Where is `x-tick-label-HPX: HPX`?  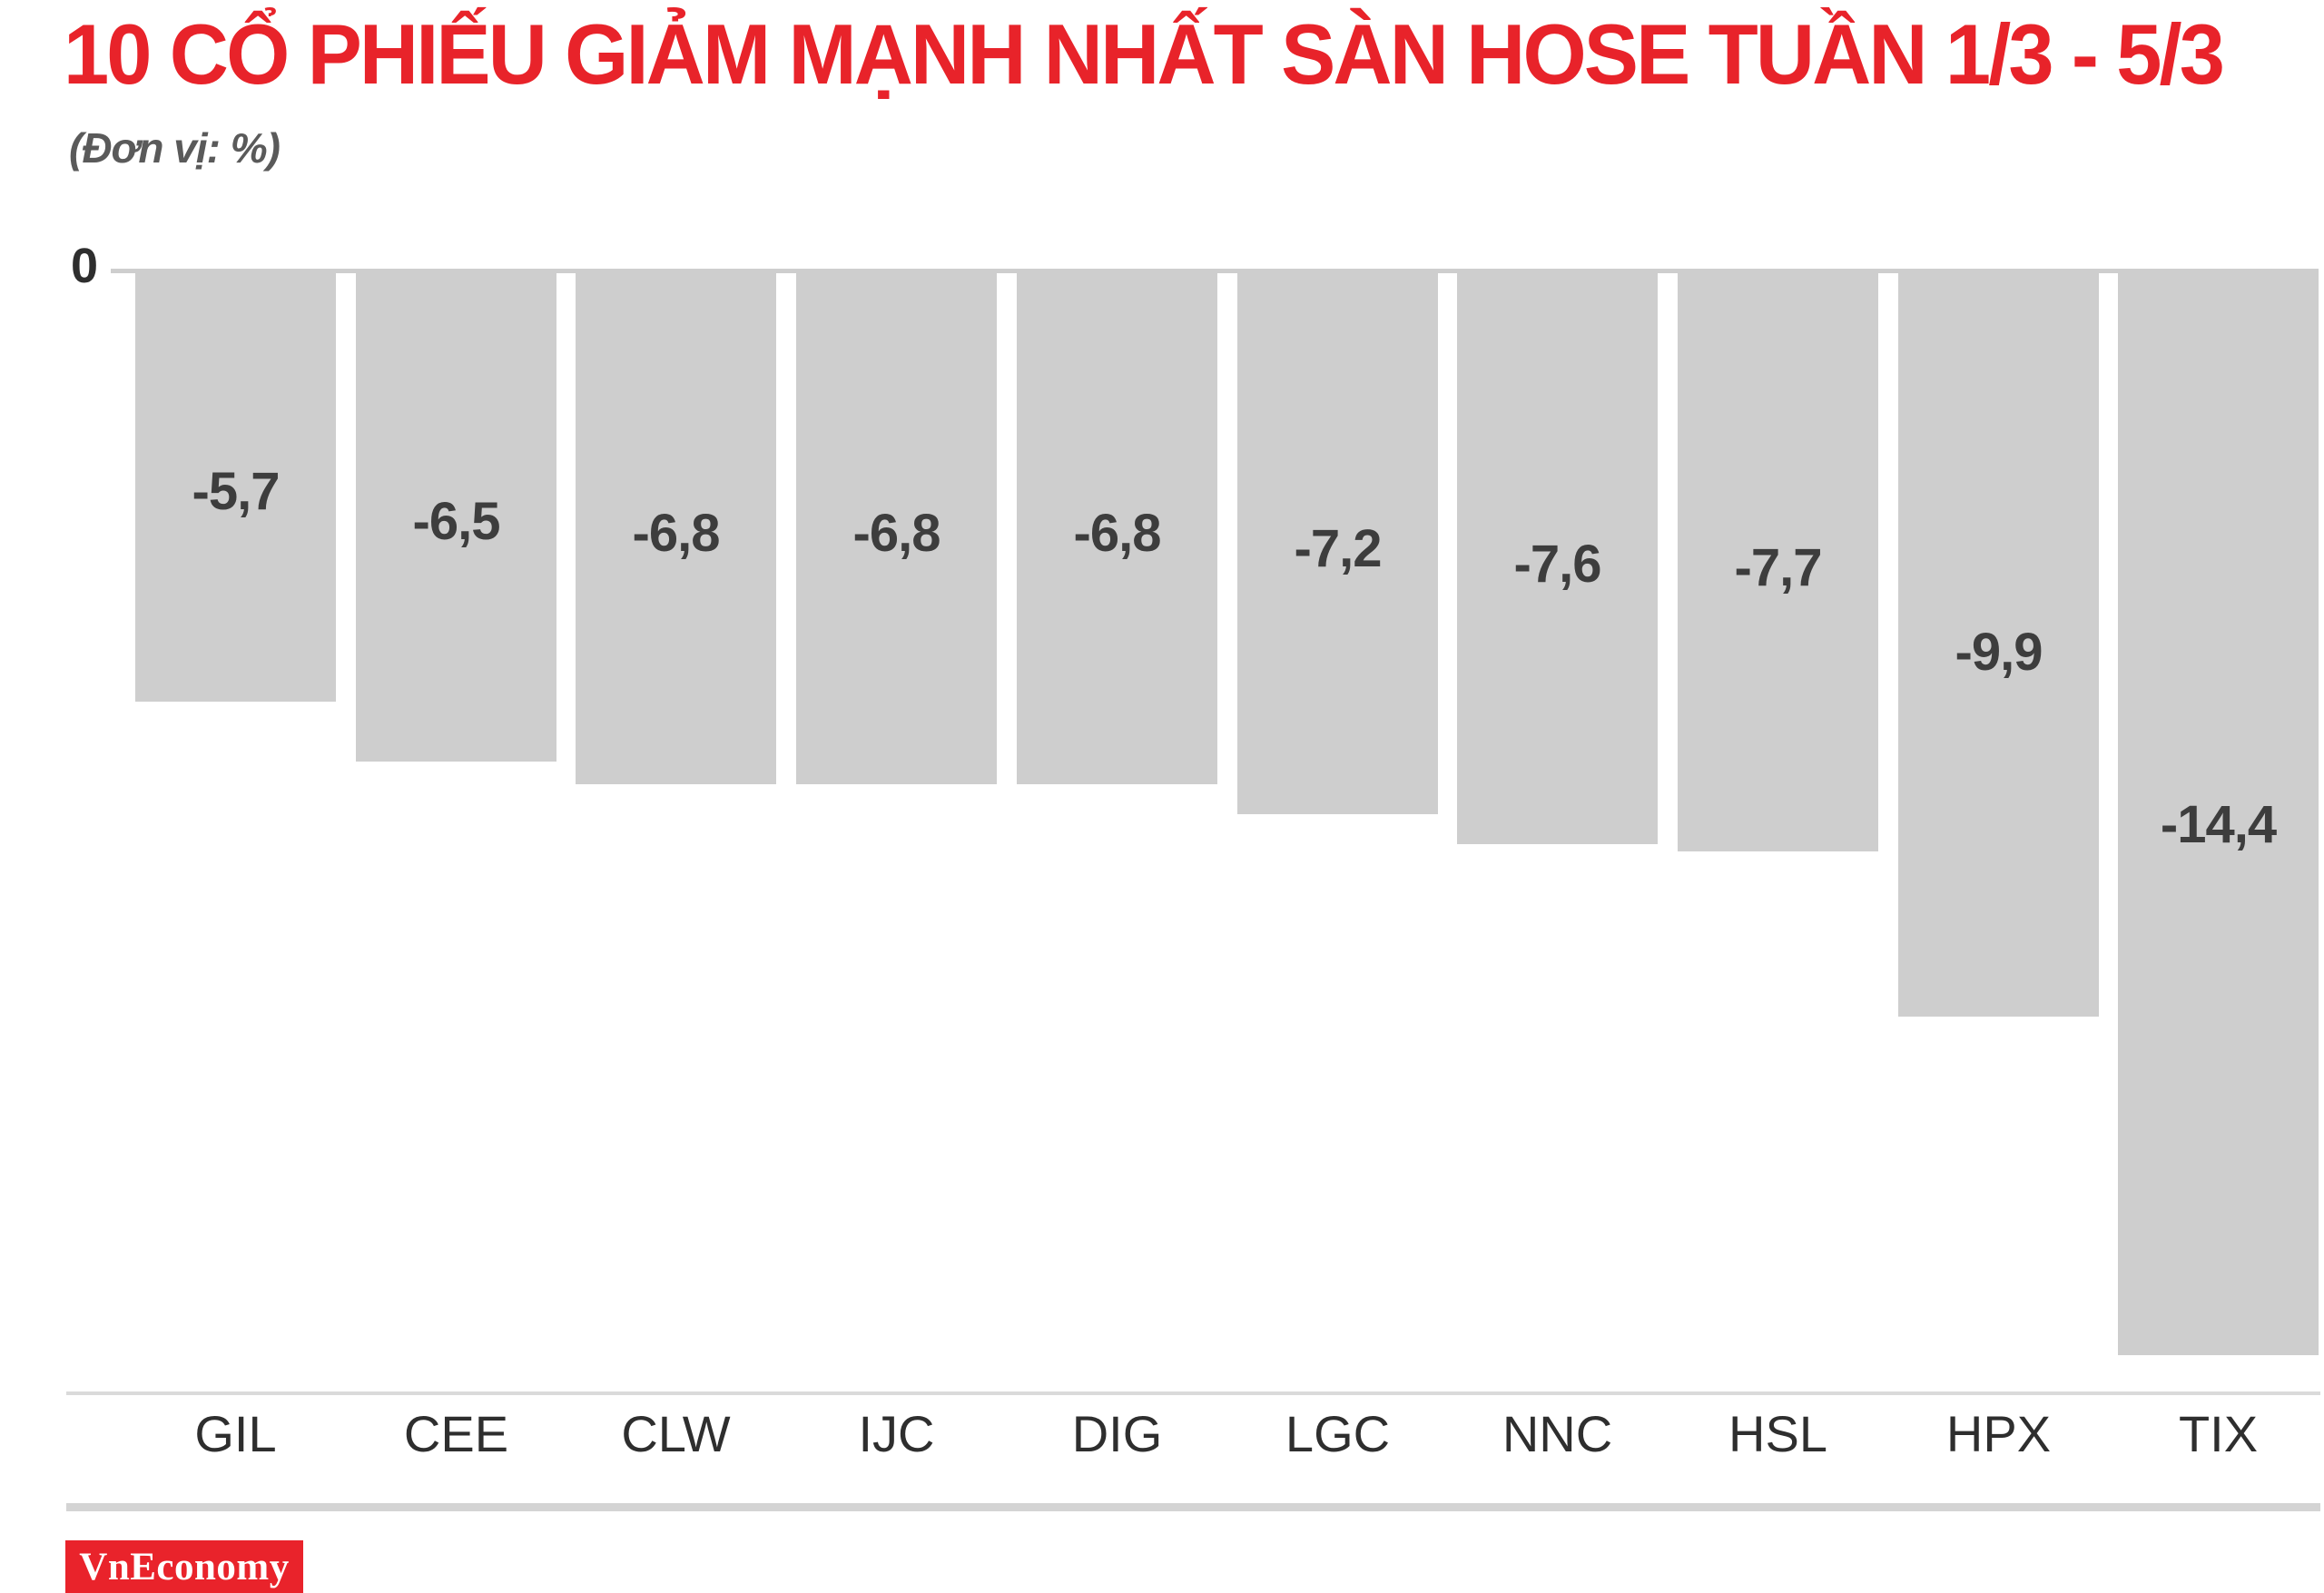
x-tick-label-HPX: HPX is located at coordinates (1998, 1433).